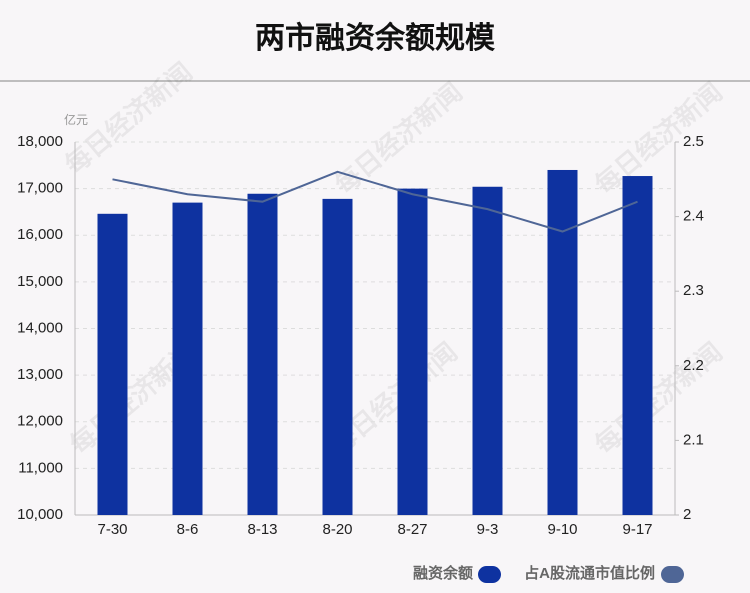 The width and height of the screenshot is (750, 593). What do you see at coordinates (693, 290) in the screenshot?
I see `y2-tick-label: 2.3` at bounding box center [693, 290].